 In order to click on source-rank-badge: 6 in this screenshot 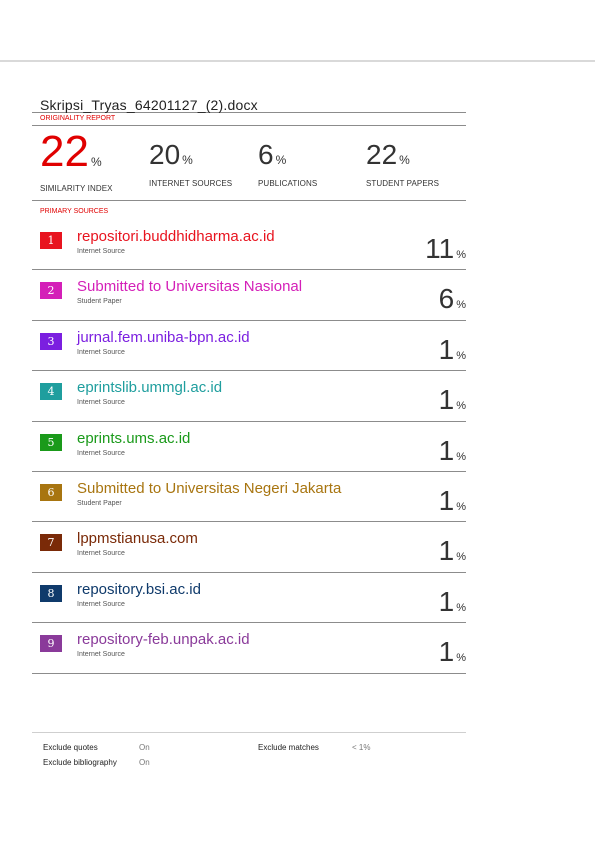, I will do `click(51, 492)`.